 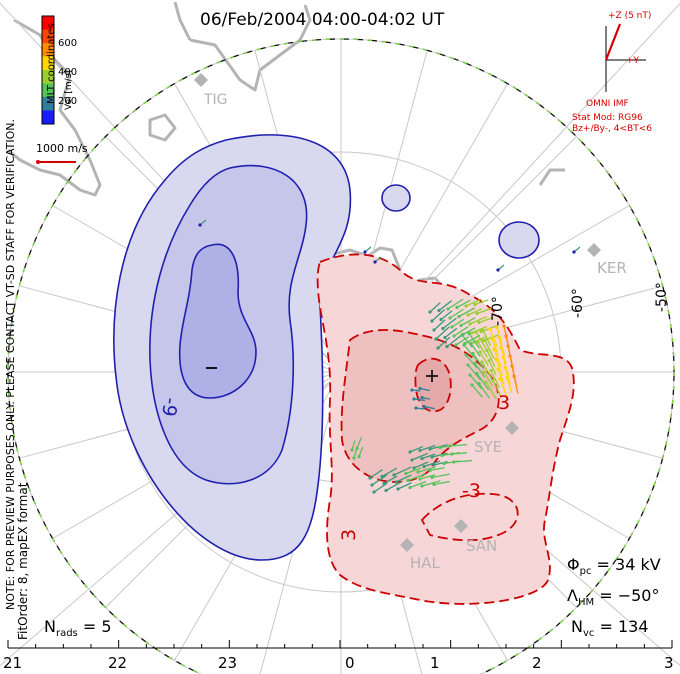 I want to click on imf-clock, so click(x=625, y=57).